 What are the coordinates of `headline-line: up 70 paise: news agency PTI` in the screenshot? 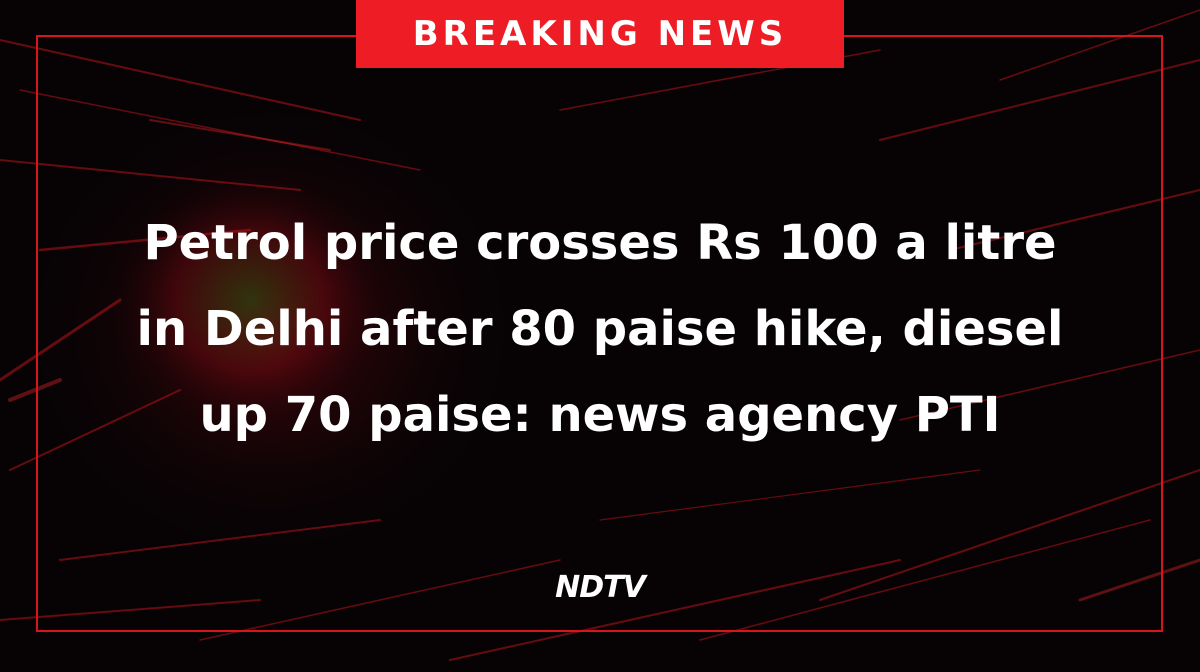 It's located at (600, 415).